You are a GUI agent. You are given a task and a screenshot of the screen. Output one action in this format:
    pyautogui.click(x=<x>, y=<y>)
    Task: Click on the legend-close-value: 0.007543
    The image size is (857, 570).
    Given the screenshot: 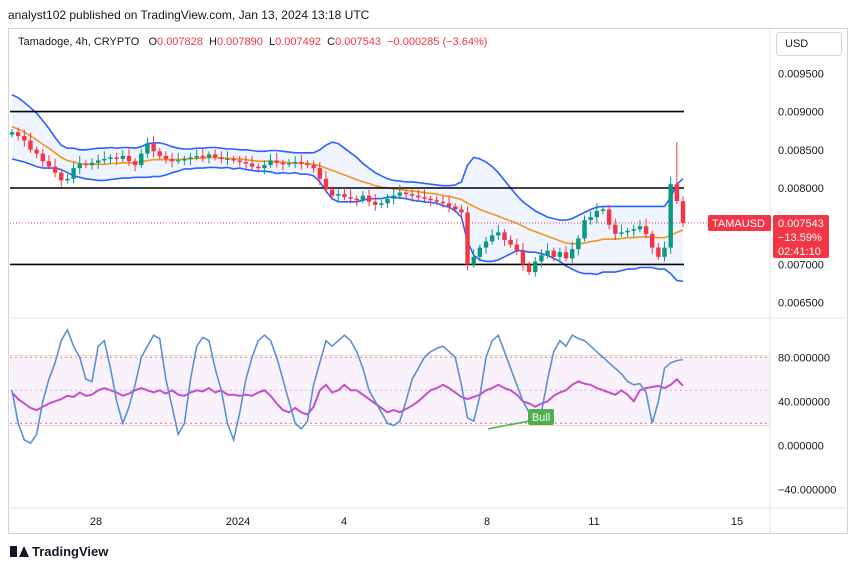 What is the action you would take?
    pyautogui.click(x=358, y=42)
    